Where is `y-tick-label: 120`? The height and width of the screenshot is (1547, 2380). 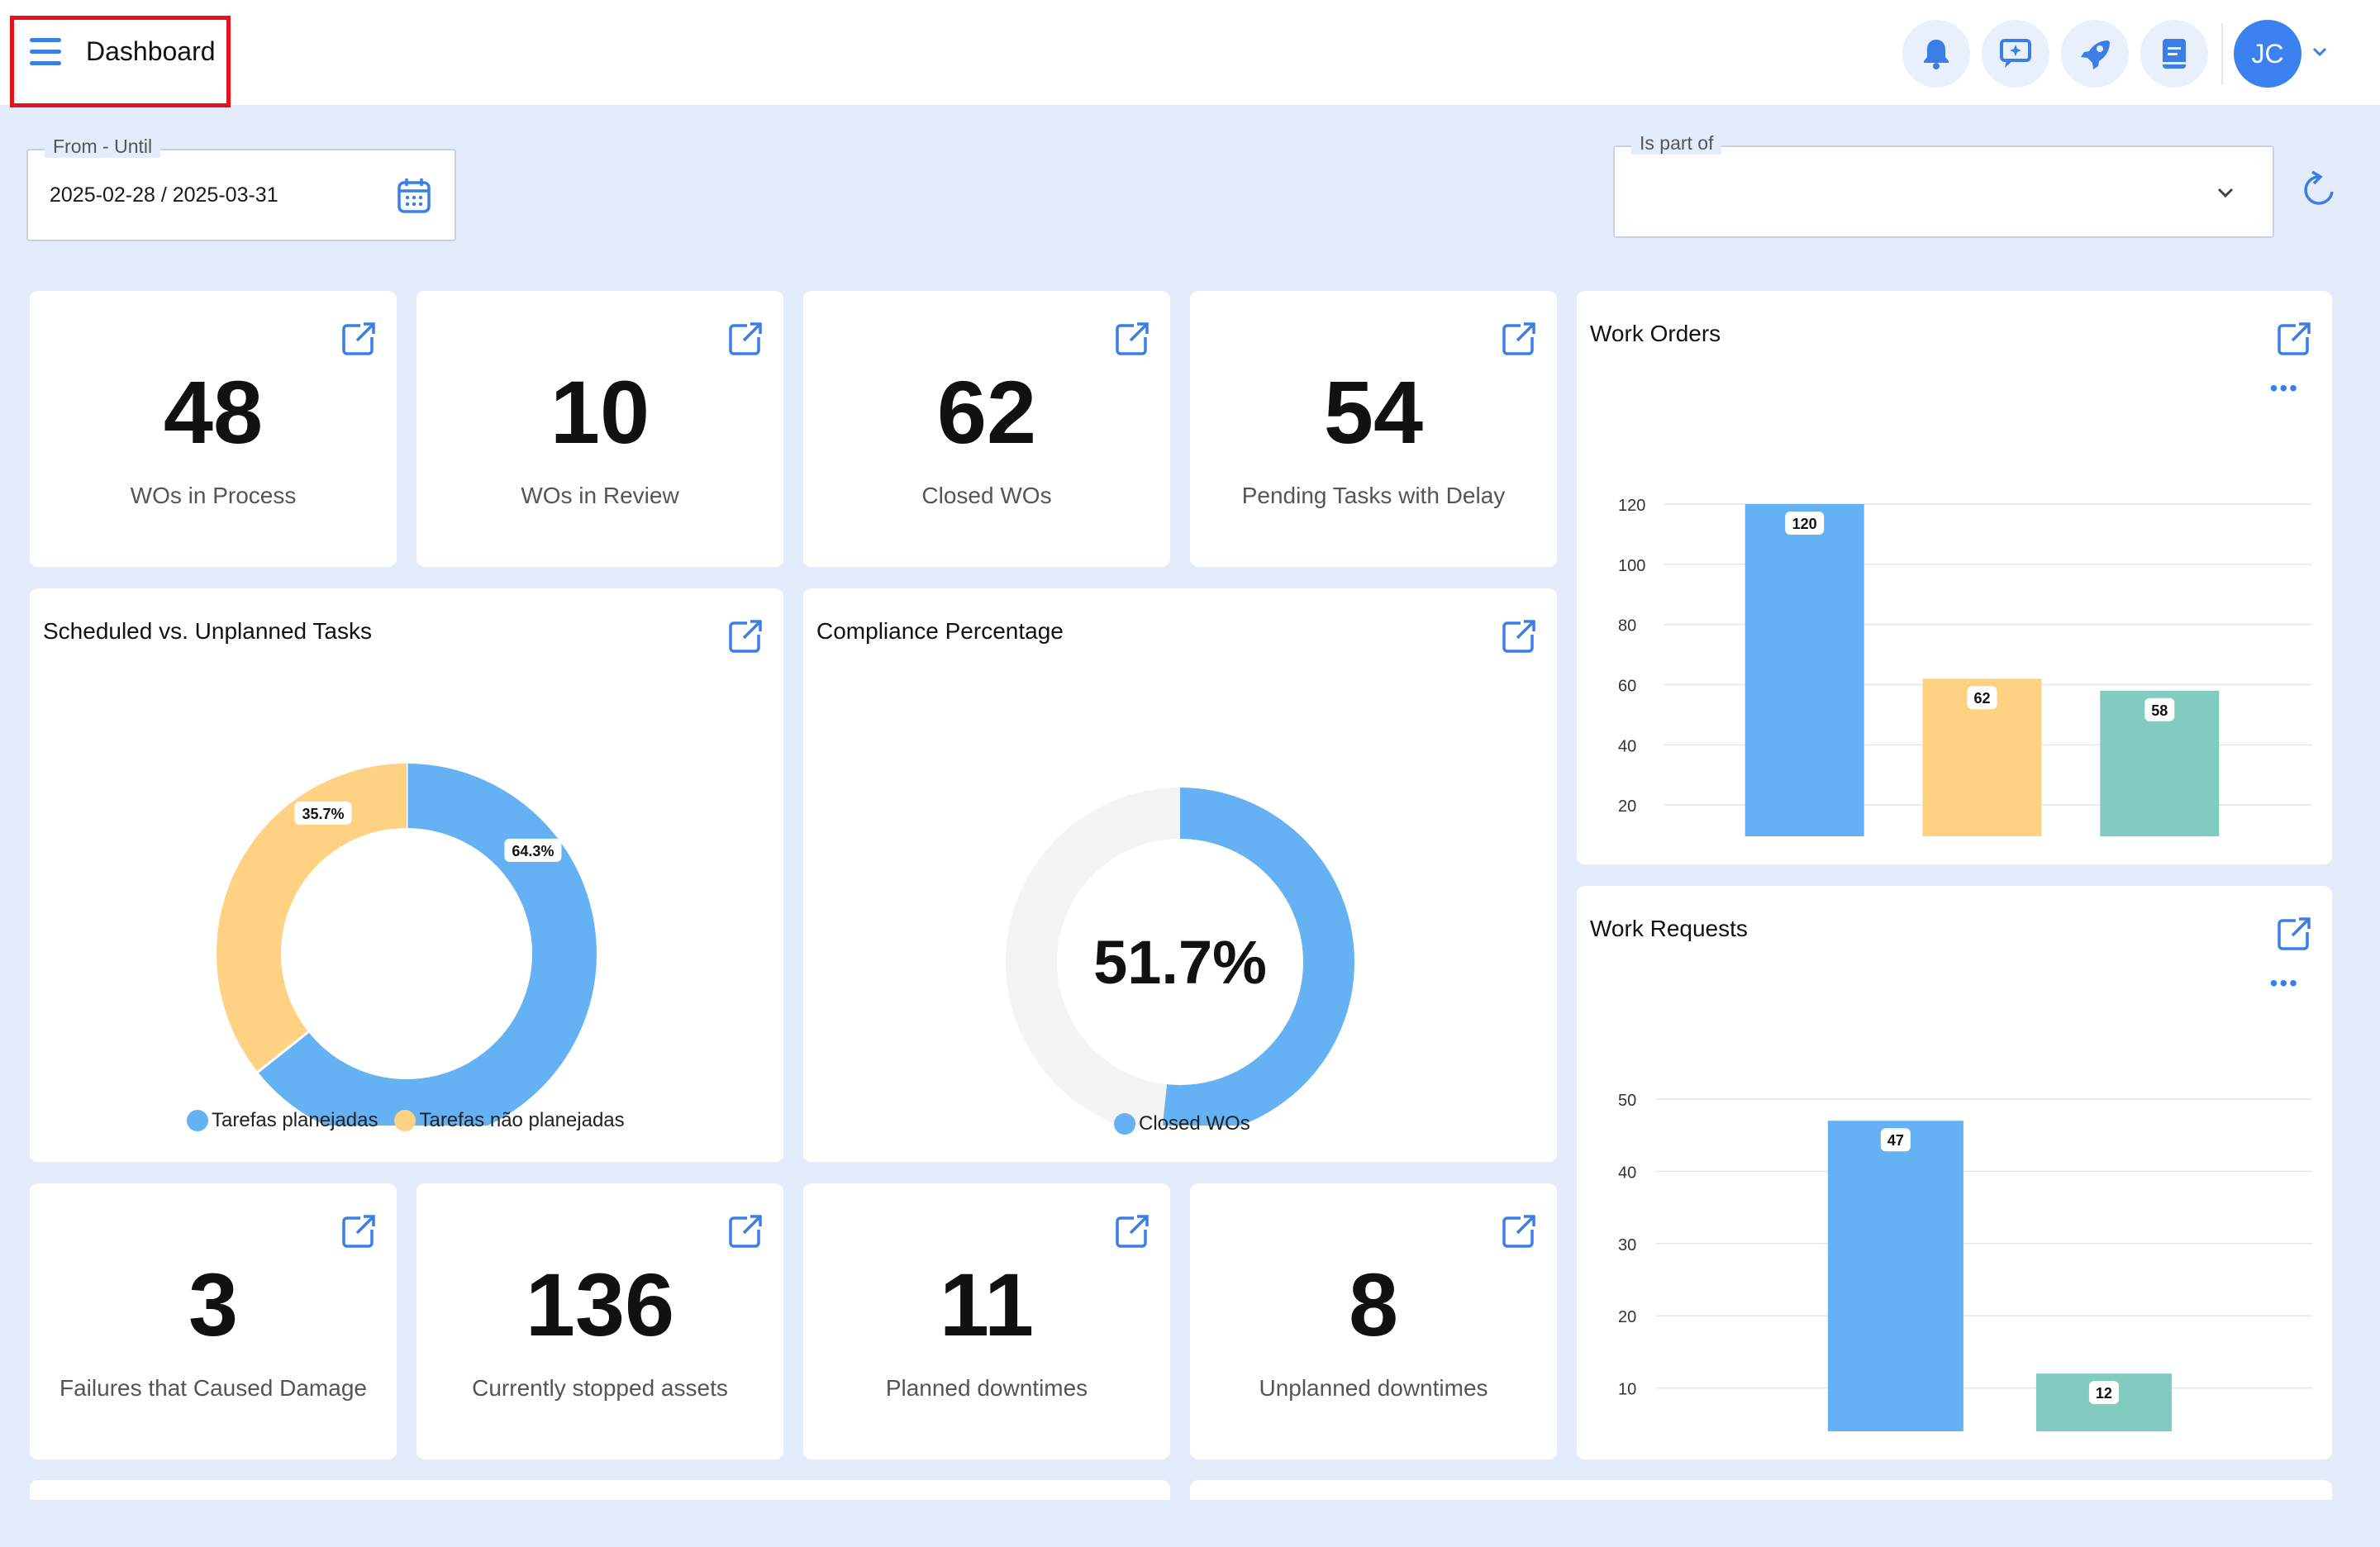
y-tick-label: 120 is located at coordinates (1631, 506).